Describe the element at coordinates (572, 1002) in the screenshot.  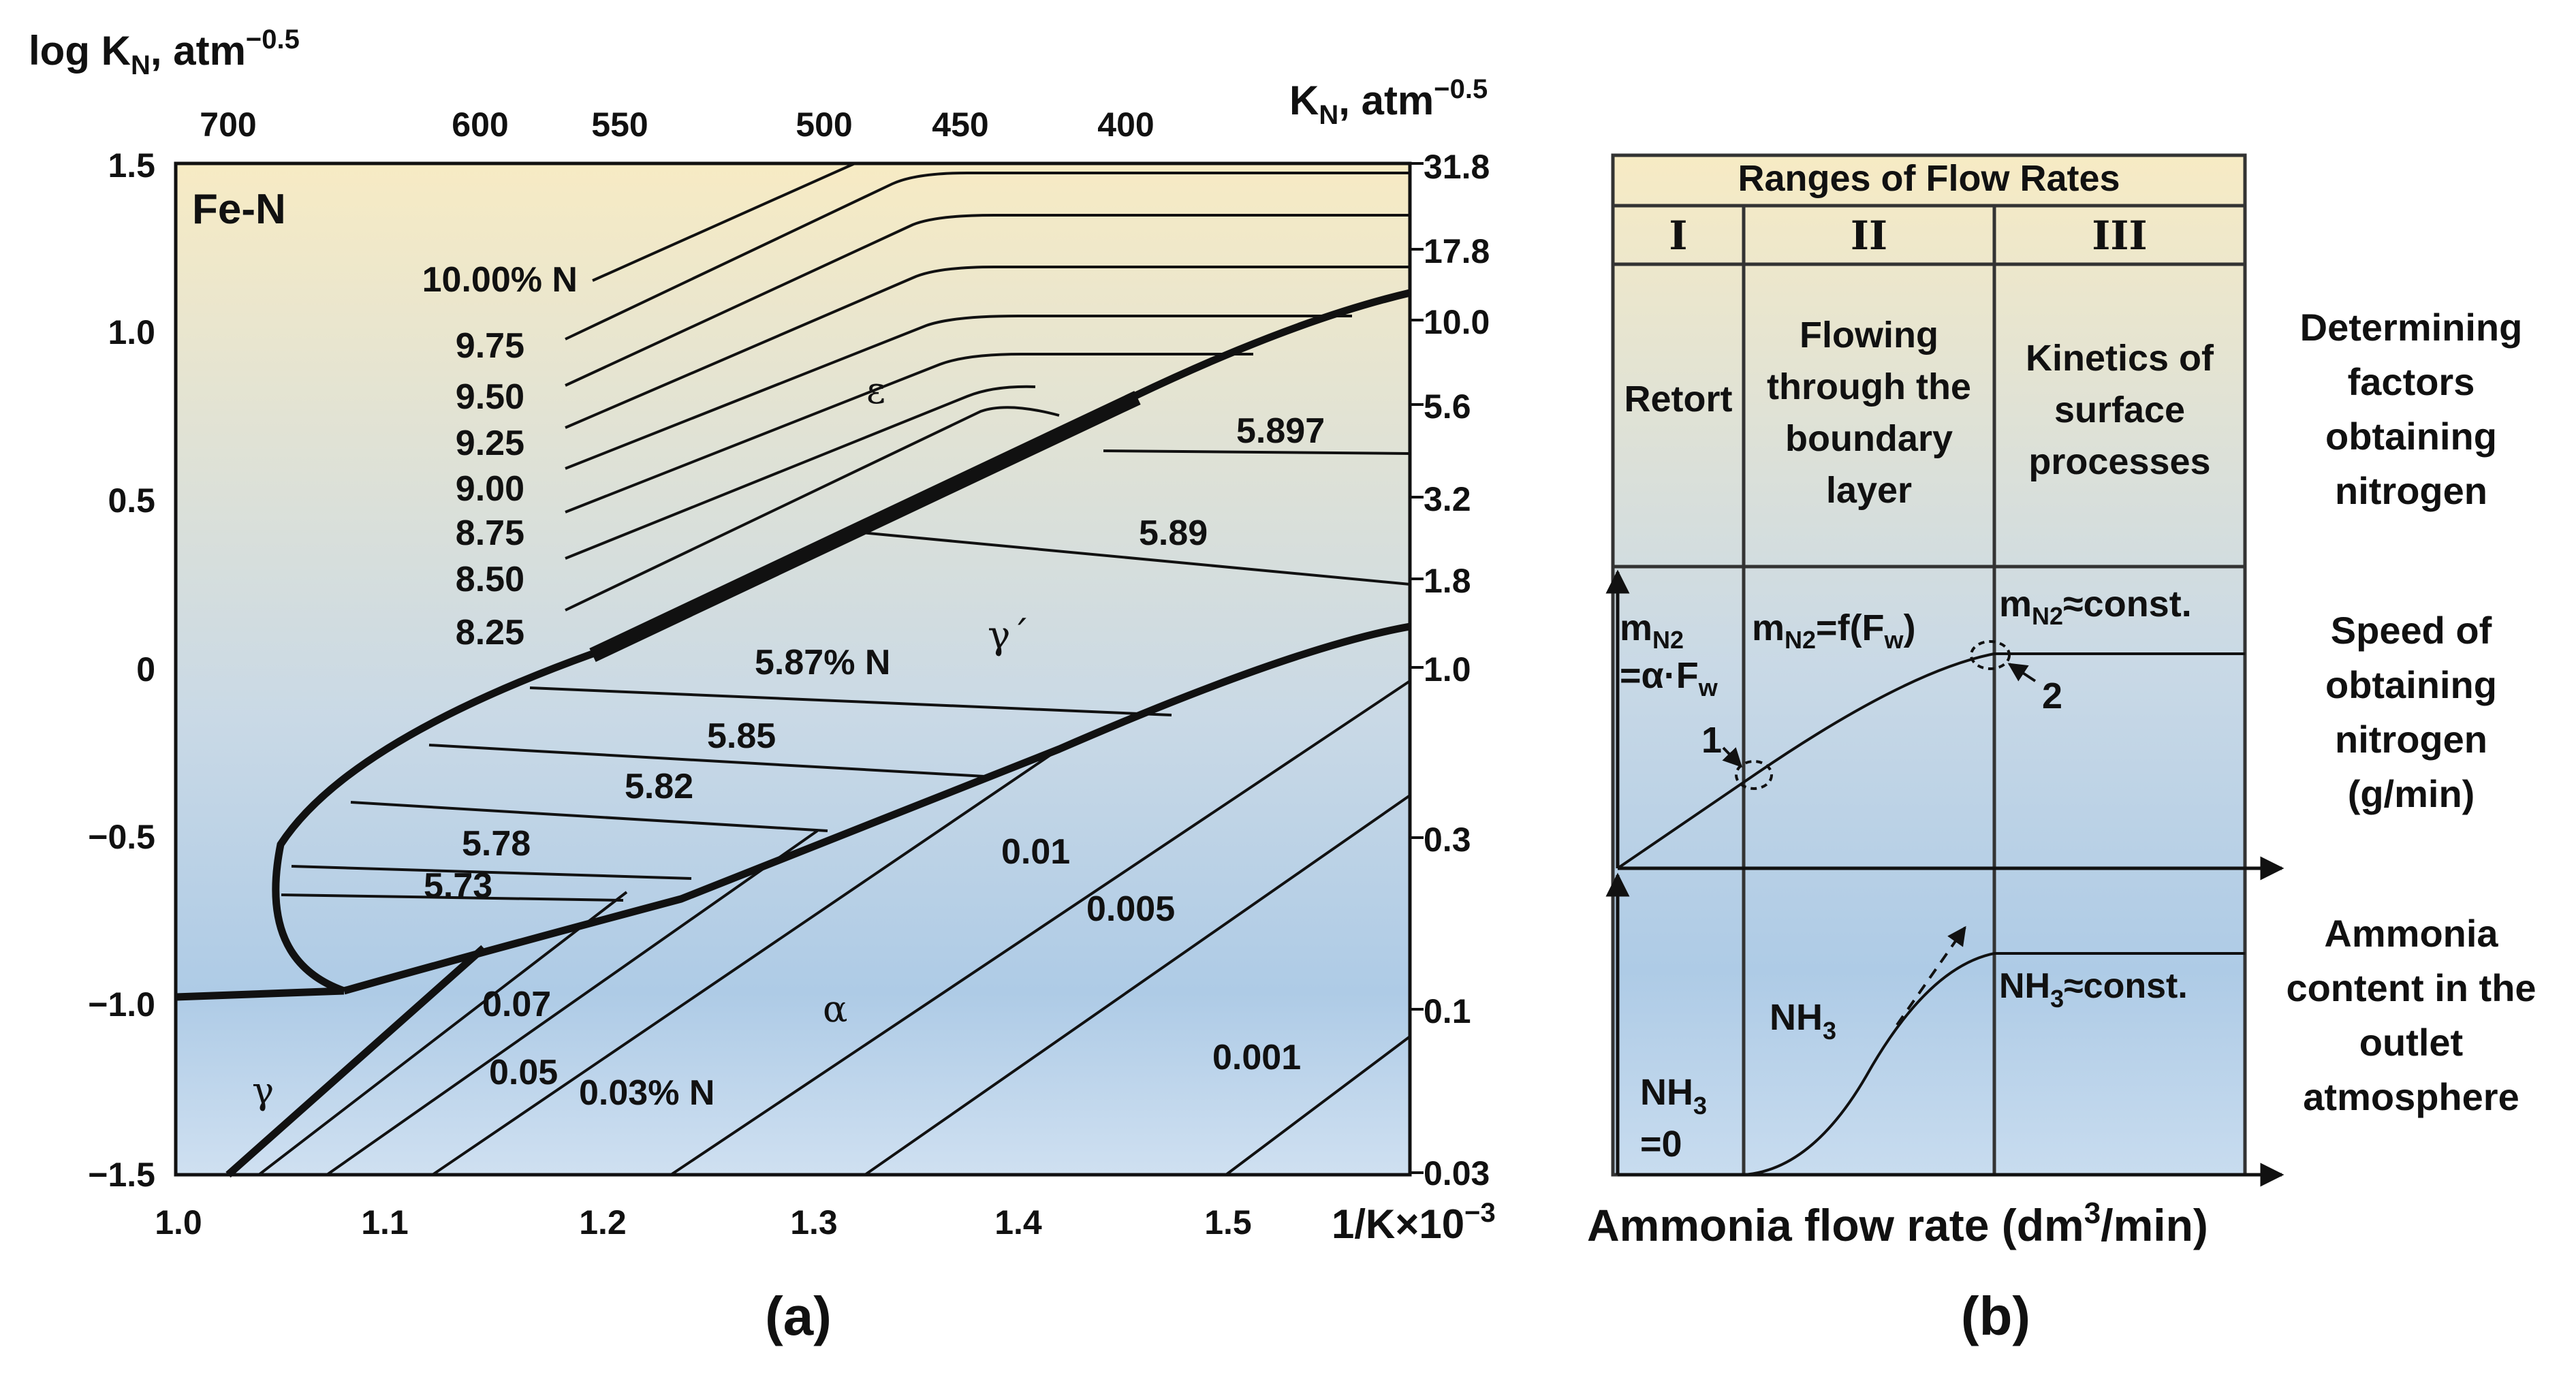
I see `isoline-0.05` at that location.